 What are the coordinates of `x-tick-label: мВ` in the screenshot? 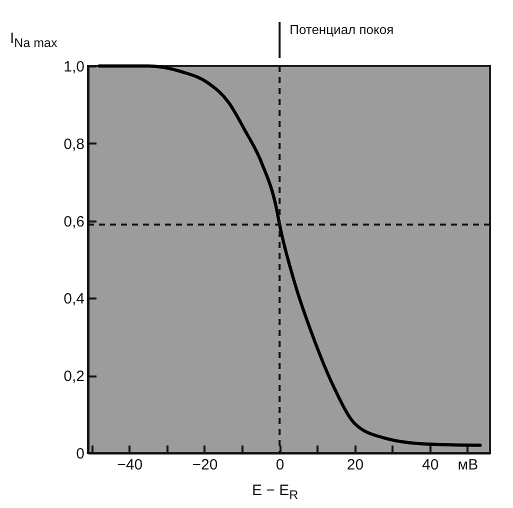 It's located at (468, 465).